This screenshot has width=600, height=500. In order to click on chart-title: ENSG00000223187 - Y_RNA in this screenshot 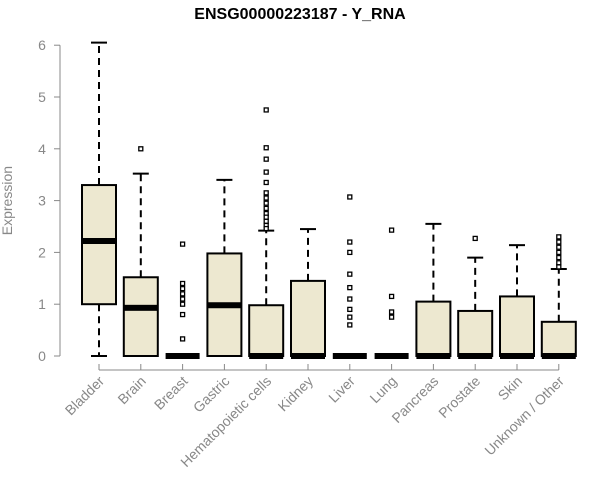, I will do `click(300, 14)`.